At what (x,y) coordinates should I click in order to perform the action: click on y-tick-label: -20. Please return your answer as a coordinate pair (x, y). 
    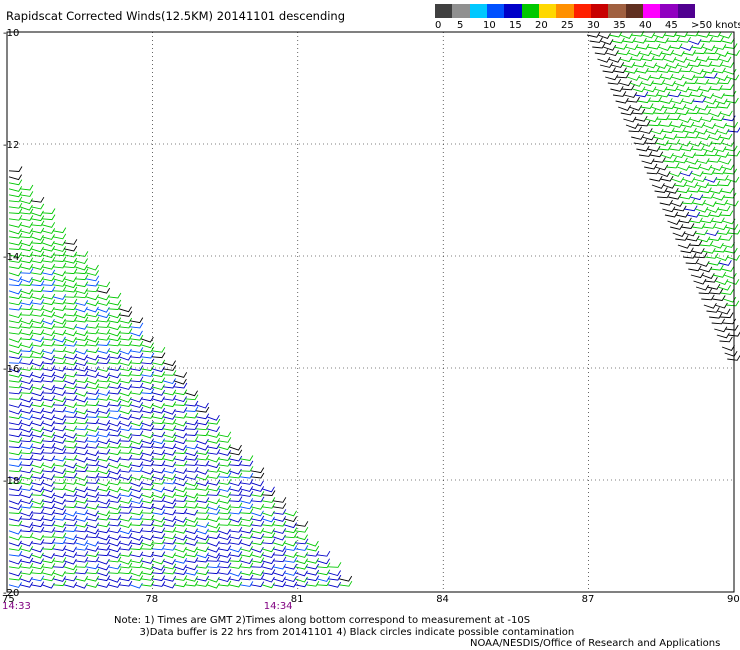
    Looking at the image, I should click on (11, 593).